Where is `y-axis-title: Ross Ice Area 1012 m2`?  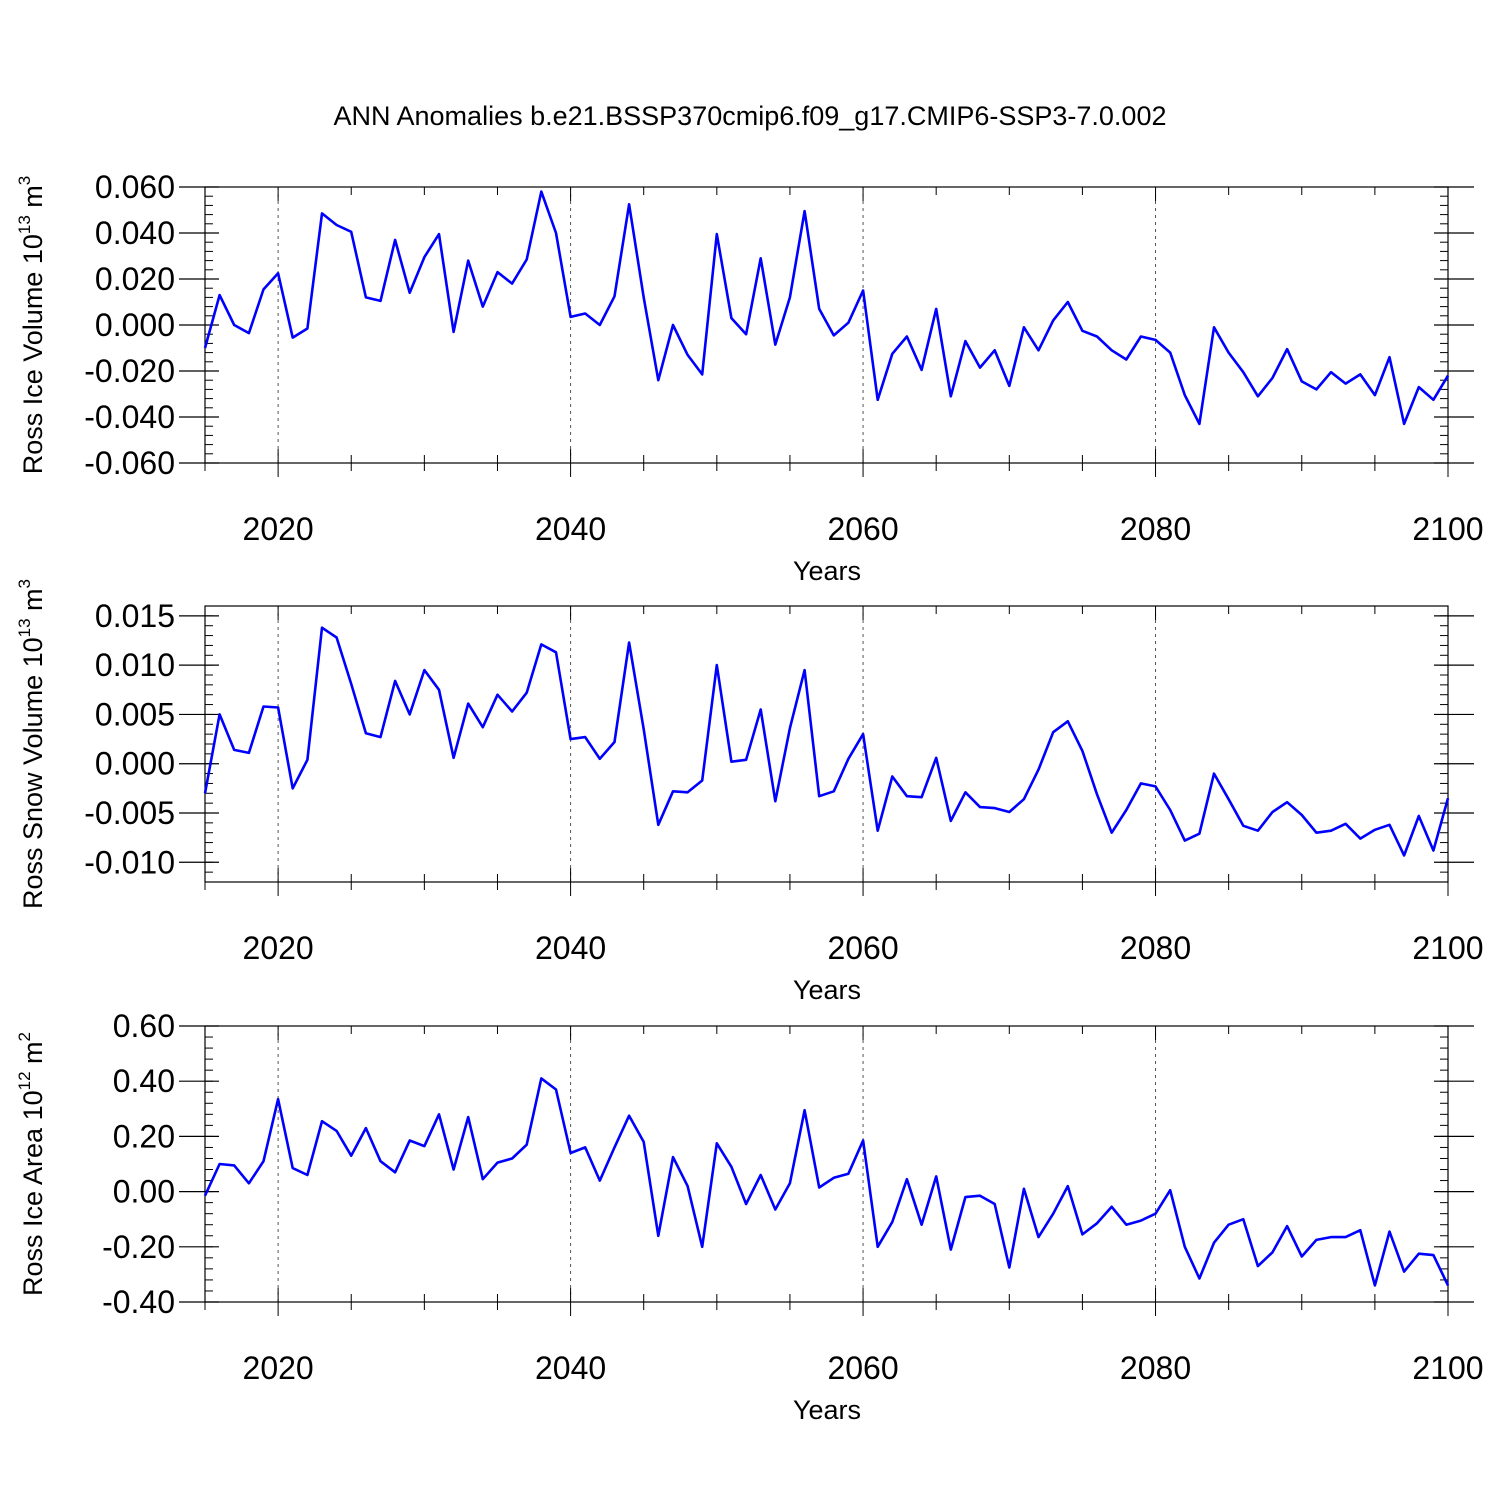 y-axis-title: Ross Ice Area 1012 m2 is located at coordinates (31, 1164).